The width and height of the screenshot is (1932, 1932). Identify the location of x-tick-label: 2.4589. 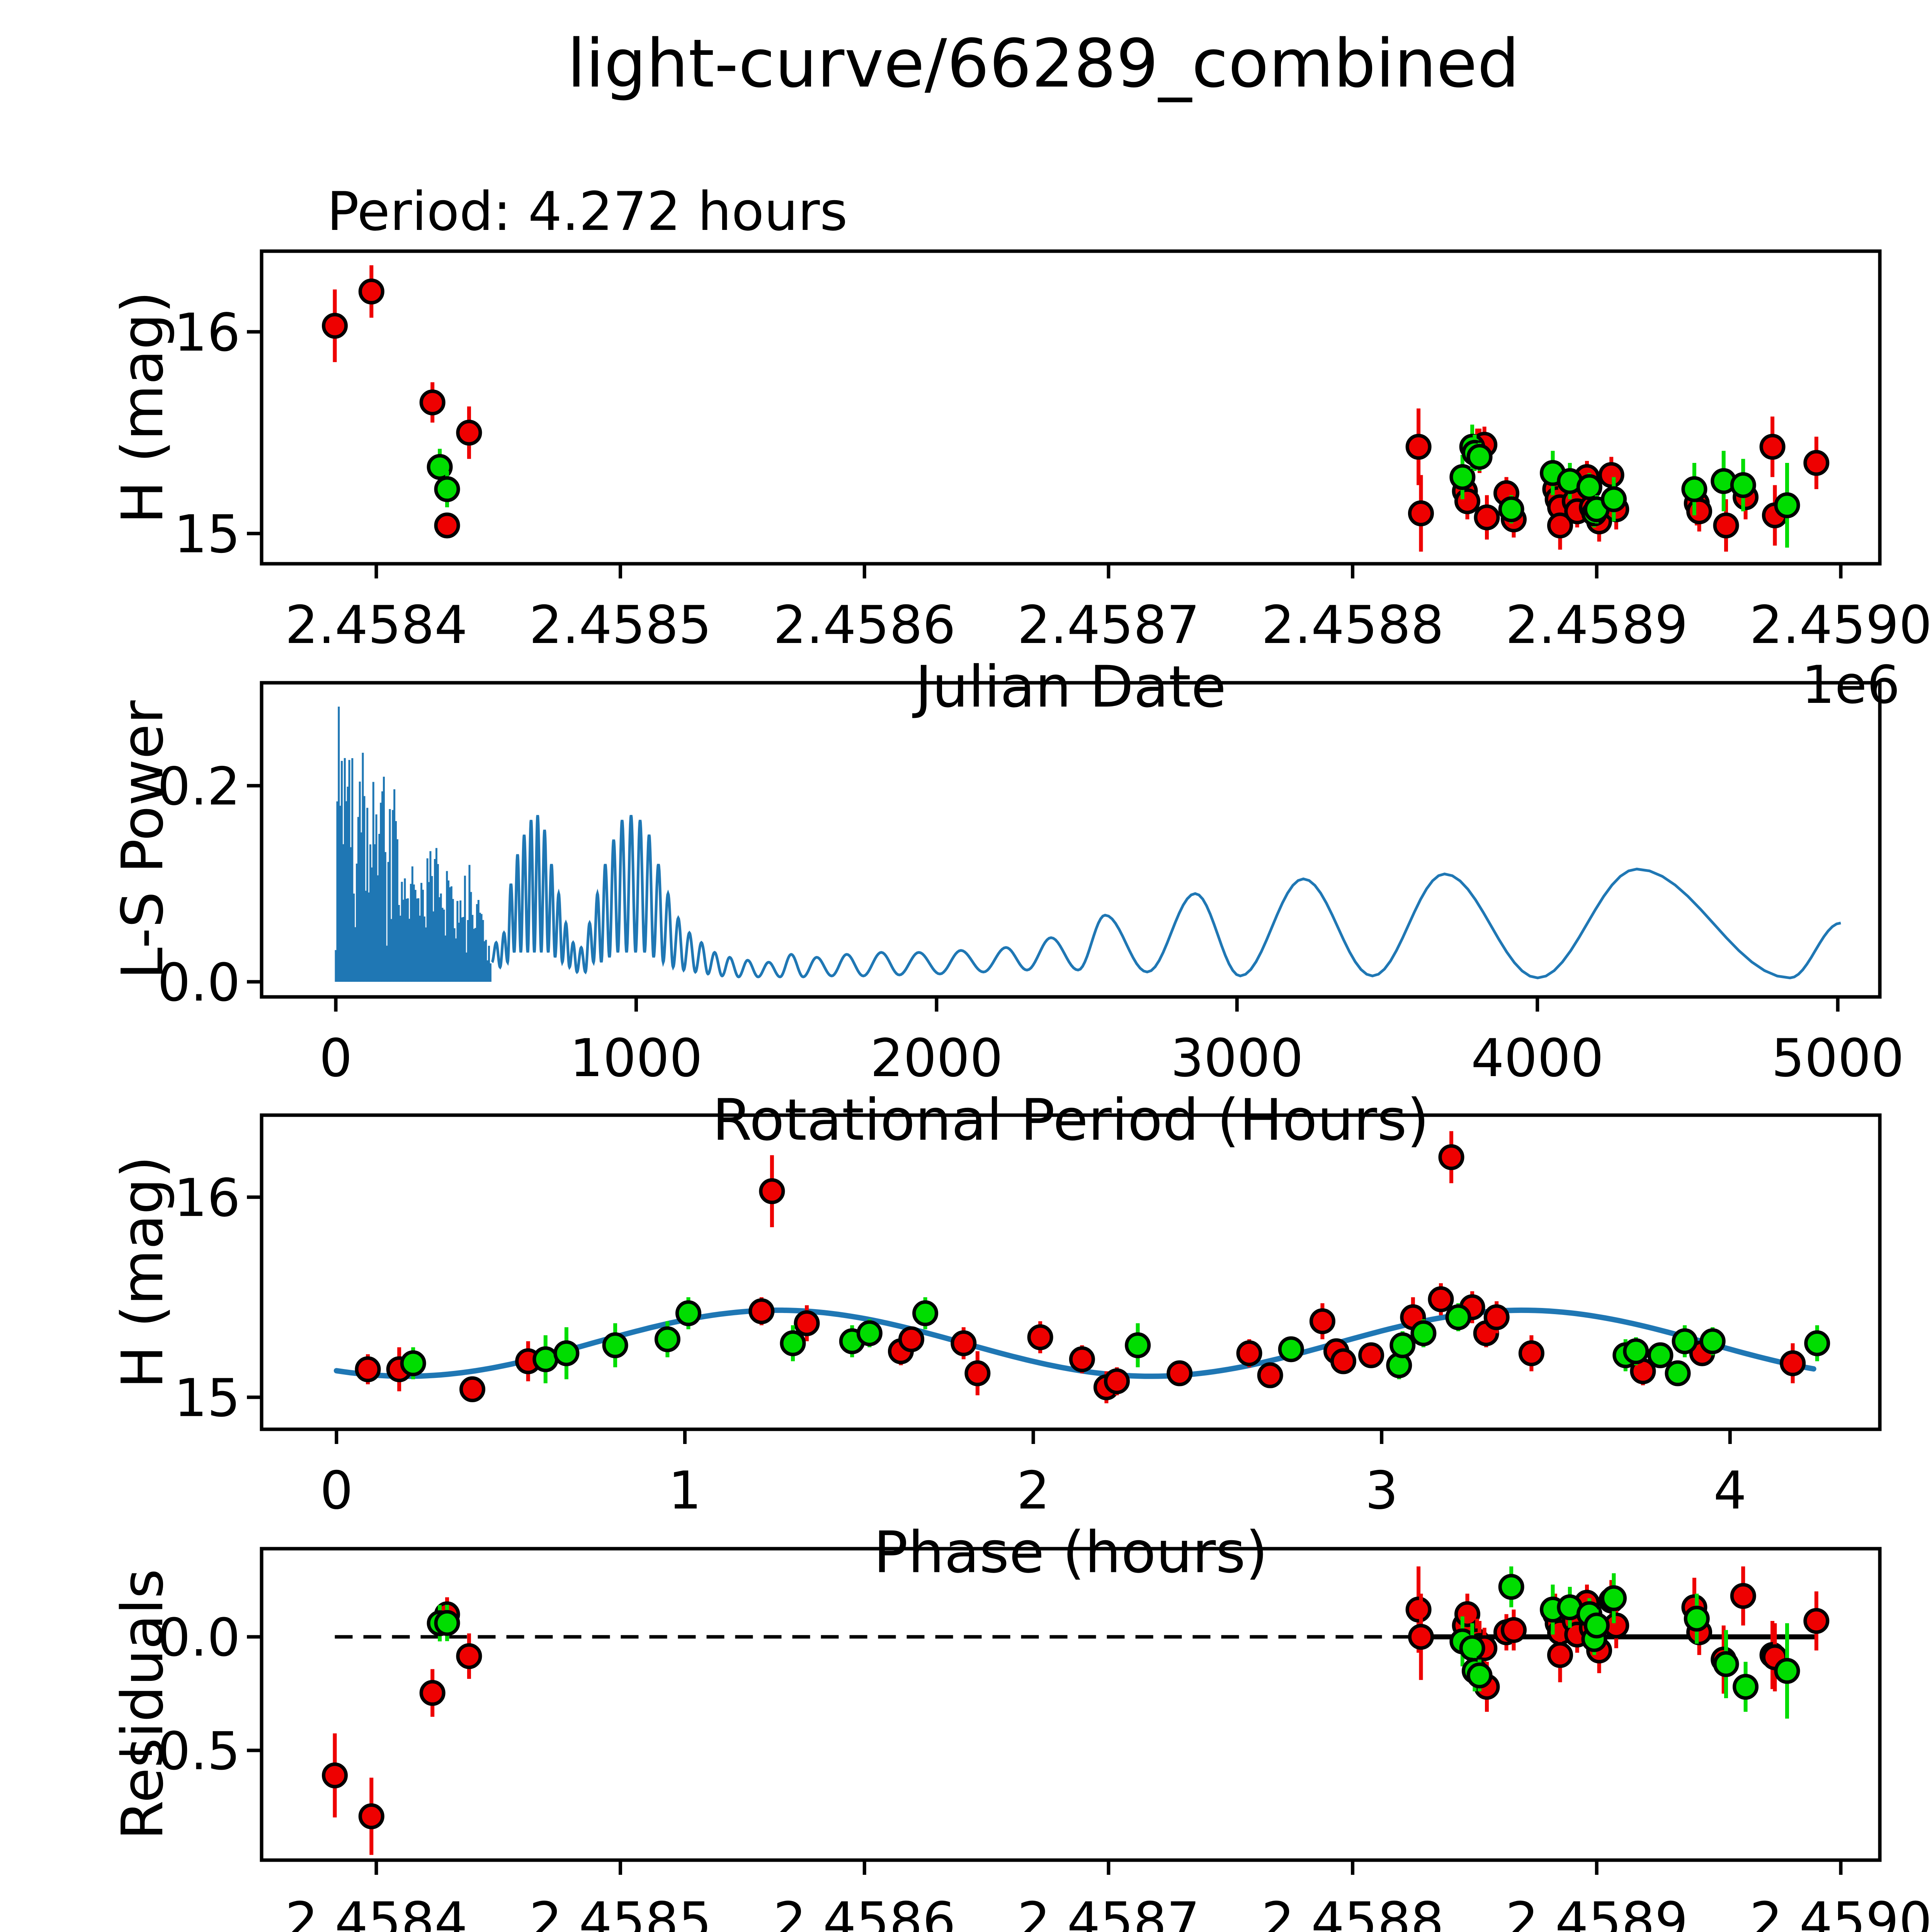
(1597, 625).